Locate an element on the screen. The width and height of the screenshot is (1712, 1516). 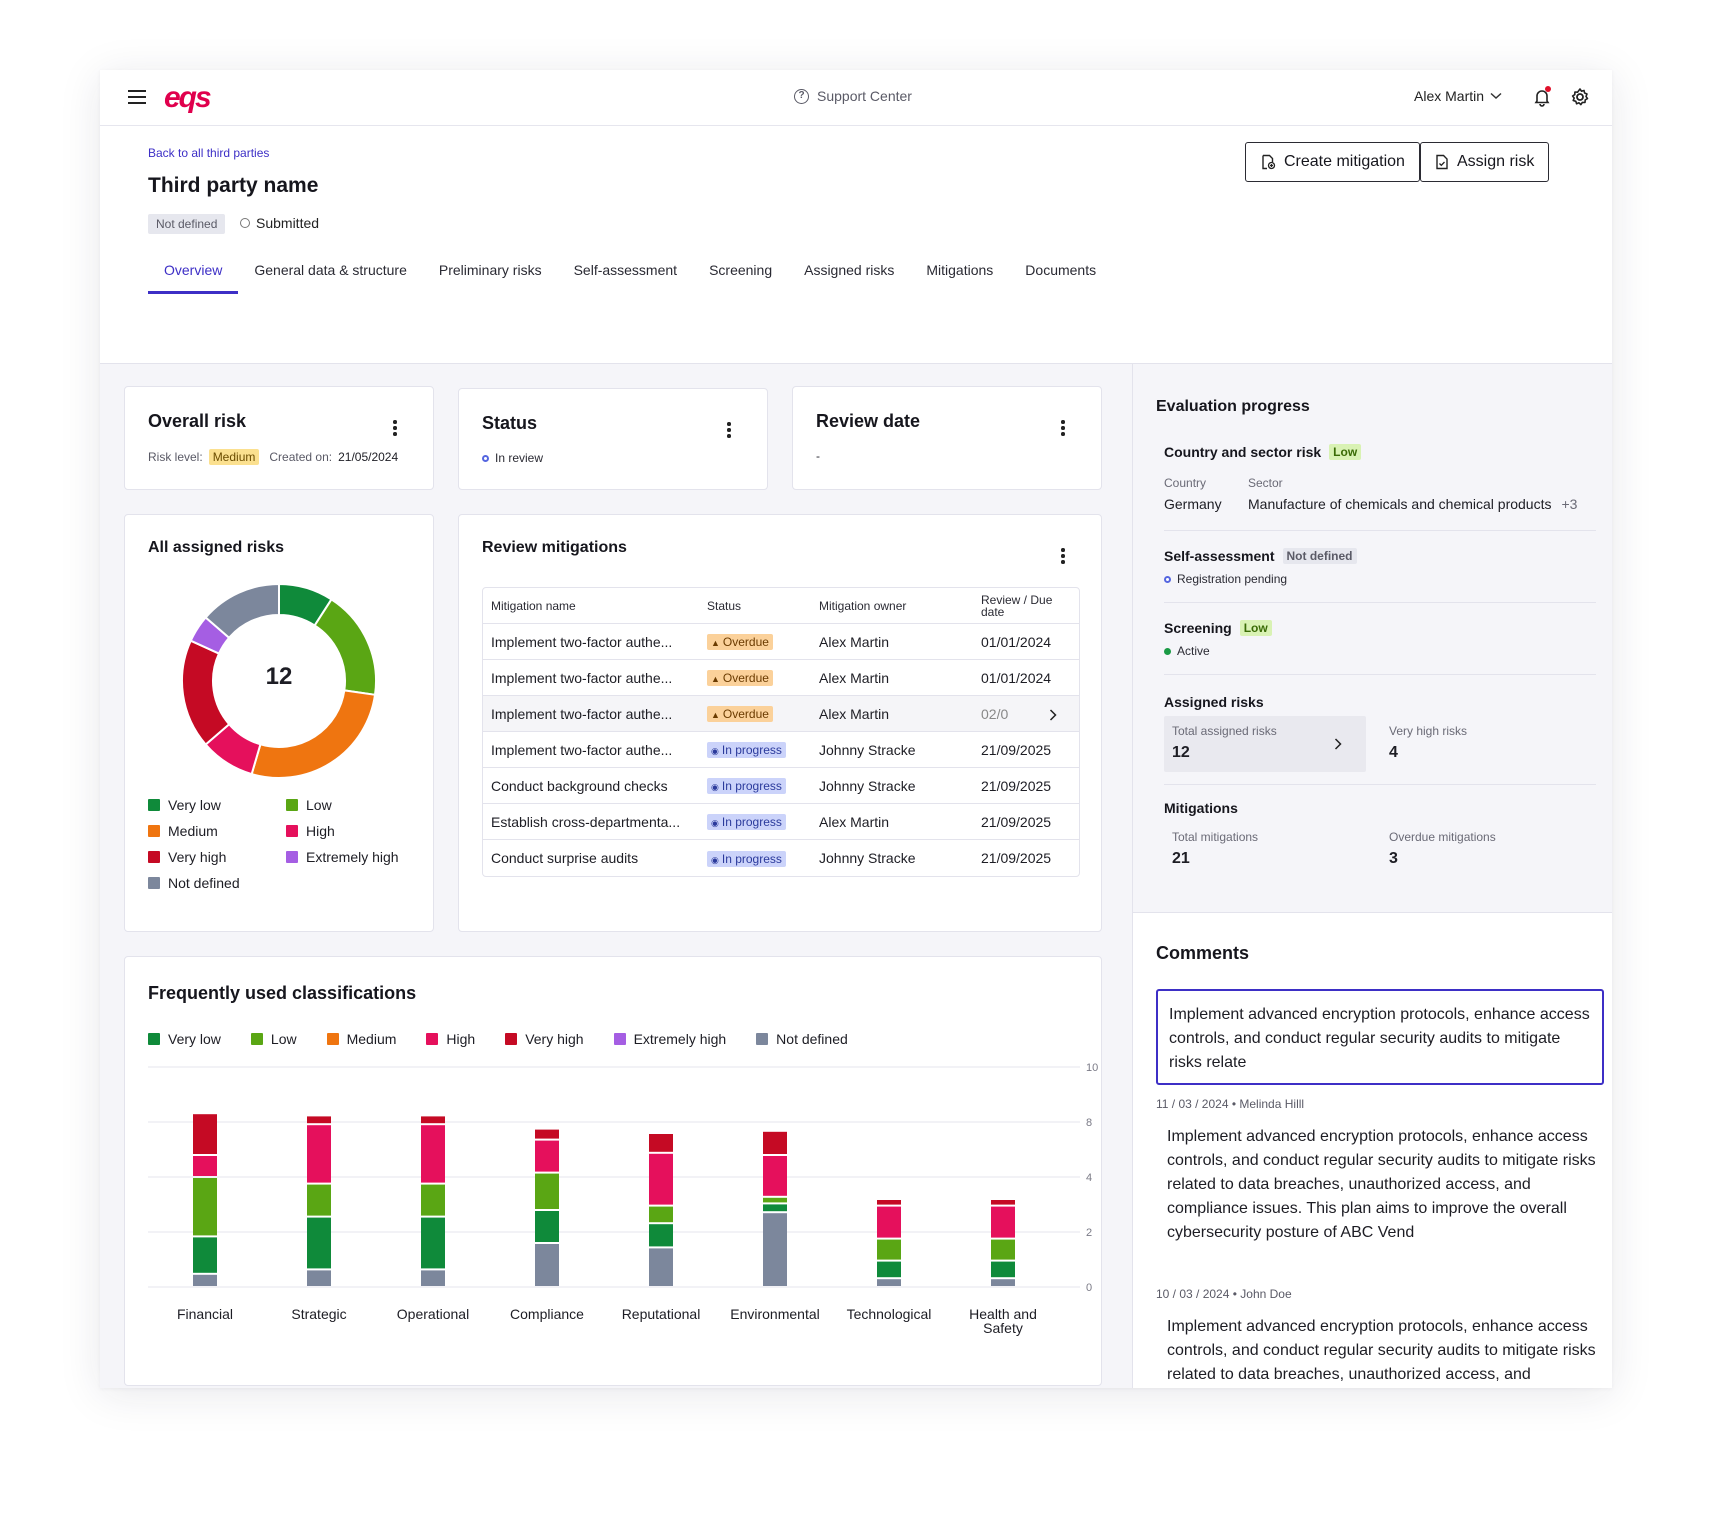
evaluation-progress-title: Evaluation progress is located at coordinates (1233, 406).